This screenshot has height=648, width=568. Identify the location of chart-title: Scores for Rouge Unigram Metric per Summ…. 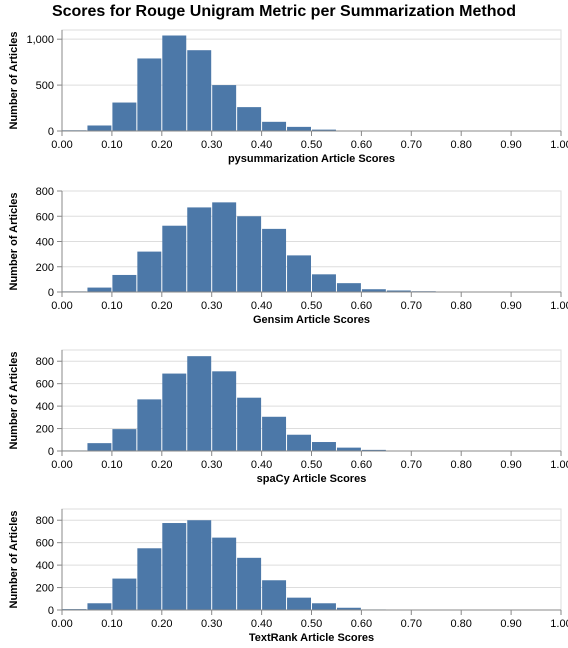
(284, 11).